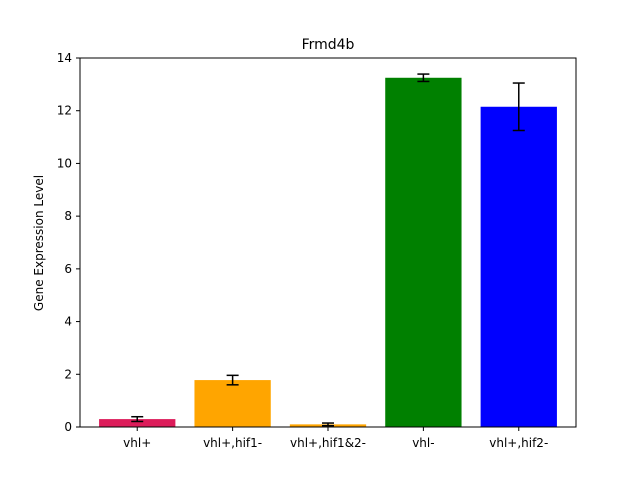 Image resolution: width=640 pixels, height=484 pixels. Describe the element at coordinates (64, 58) in the screenshot. I see `y-tick-label-7: 14` at that location.